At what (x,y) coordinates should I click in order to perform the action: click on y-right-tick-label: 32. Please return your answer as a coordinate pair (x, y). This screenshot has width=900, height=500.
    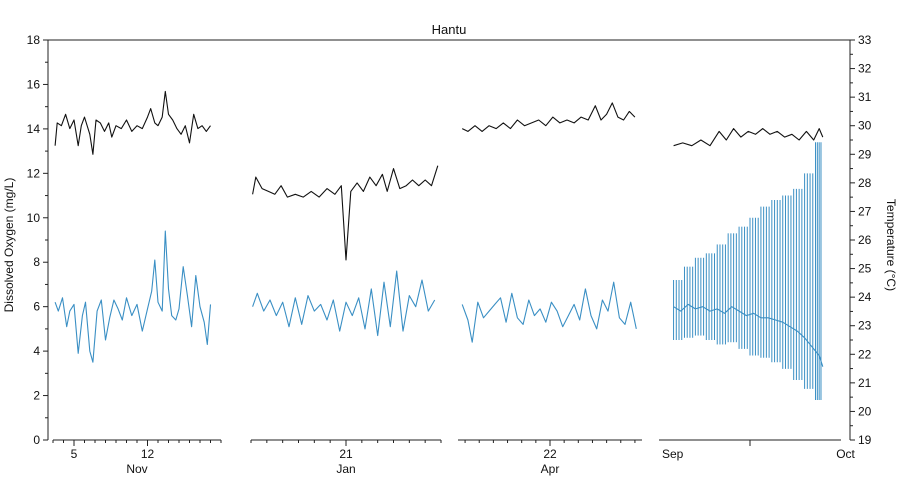
    Looking at the image, I should click on (865, 69).